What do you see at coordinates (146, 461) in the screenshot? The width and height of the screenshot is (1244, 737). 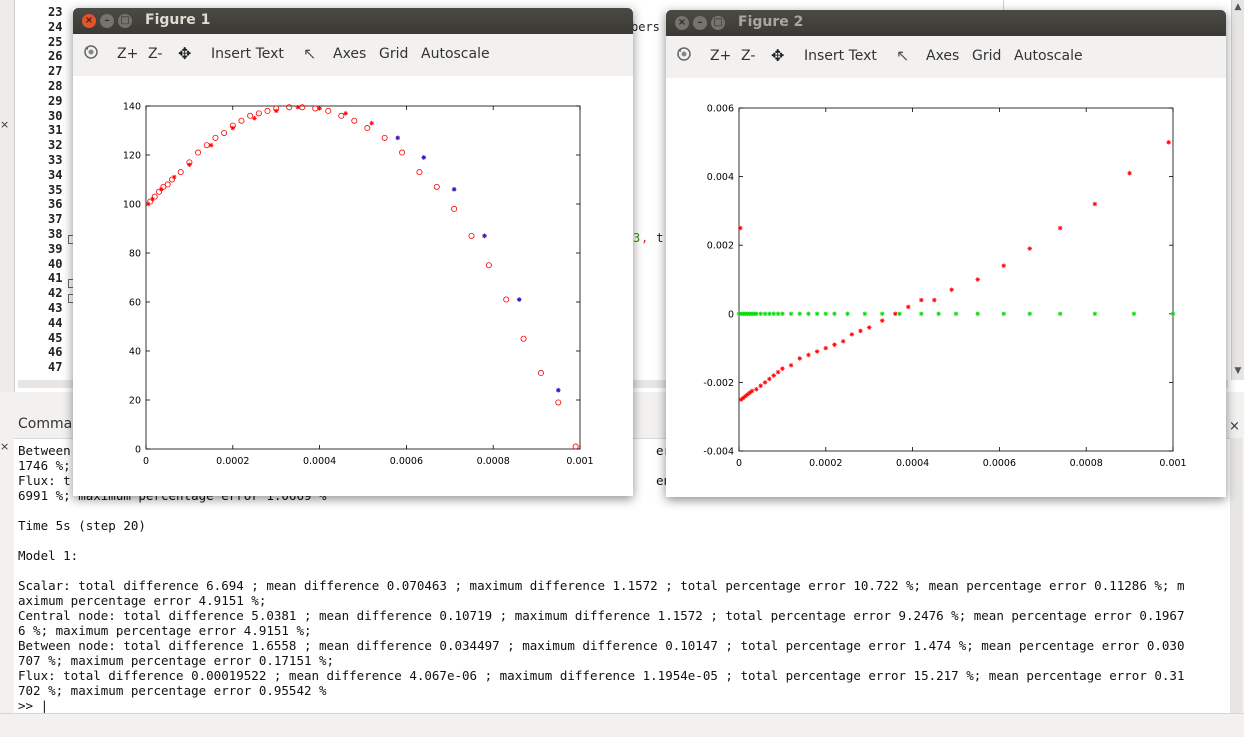 I see `x-tick-label: 0` at bounding box center [146, 461].